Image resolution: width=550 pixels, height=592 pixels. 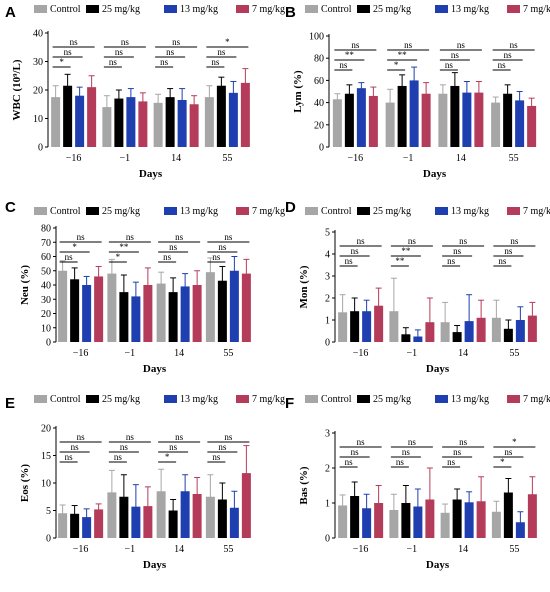 What do you see at coordinates (327, 321) in the screenshot?
I see `y-tick-label: 1` at bounding box center [327, 321].